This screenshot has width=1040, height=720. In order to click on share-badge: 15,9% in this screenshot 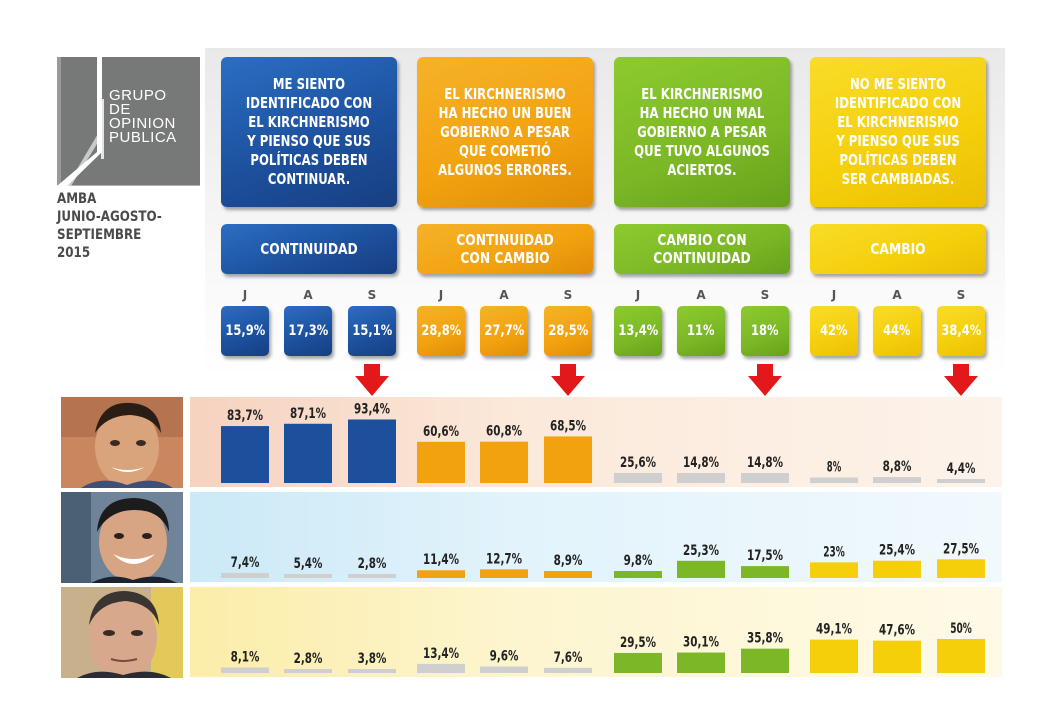, I will do `click(245, 331)`.